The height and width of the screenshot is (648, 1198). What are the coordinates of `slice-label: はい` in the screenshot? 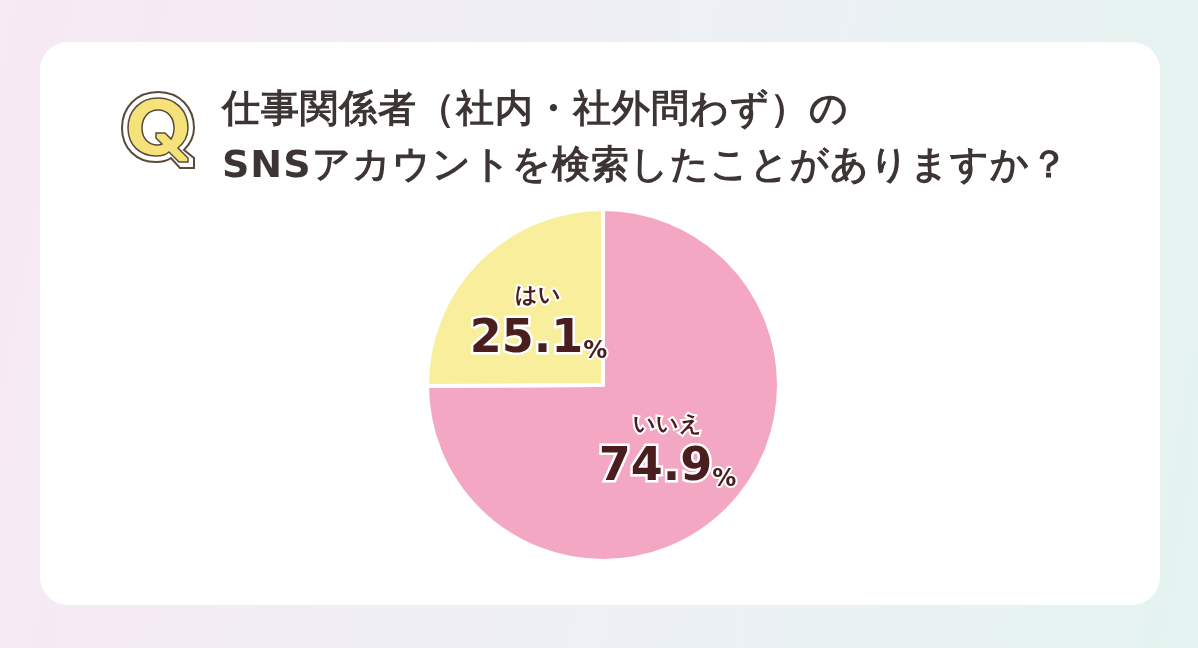 It's located at (538, 295).